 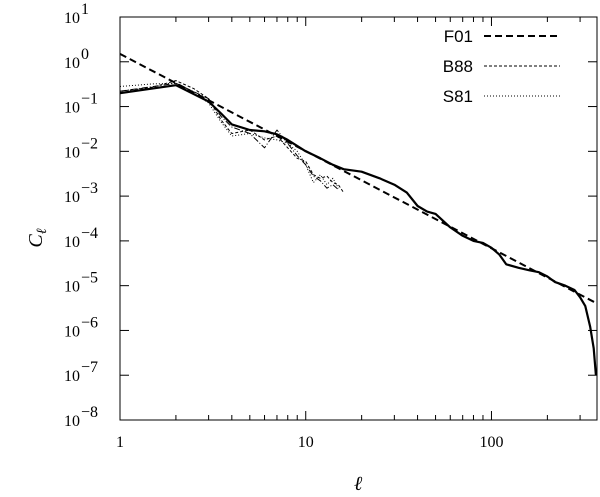 I want to click on y-tick-exponent: −4, so click(x=89, y=233).